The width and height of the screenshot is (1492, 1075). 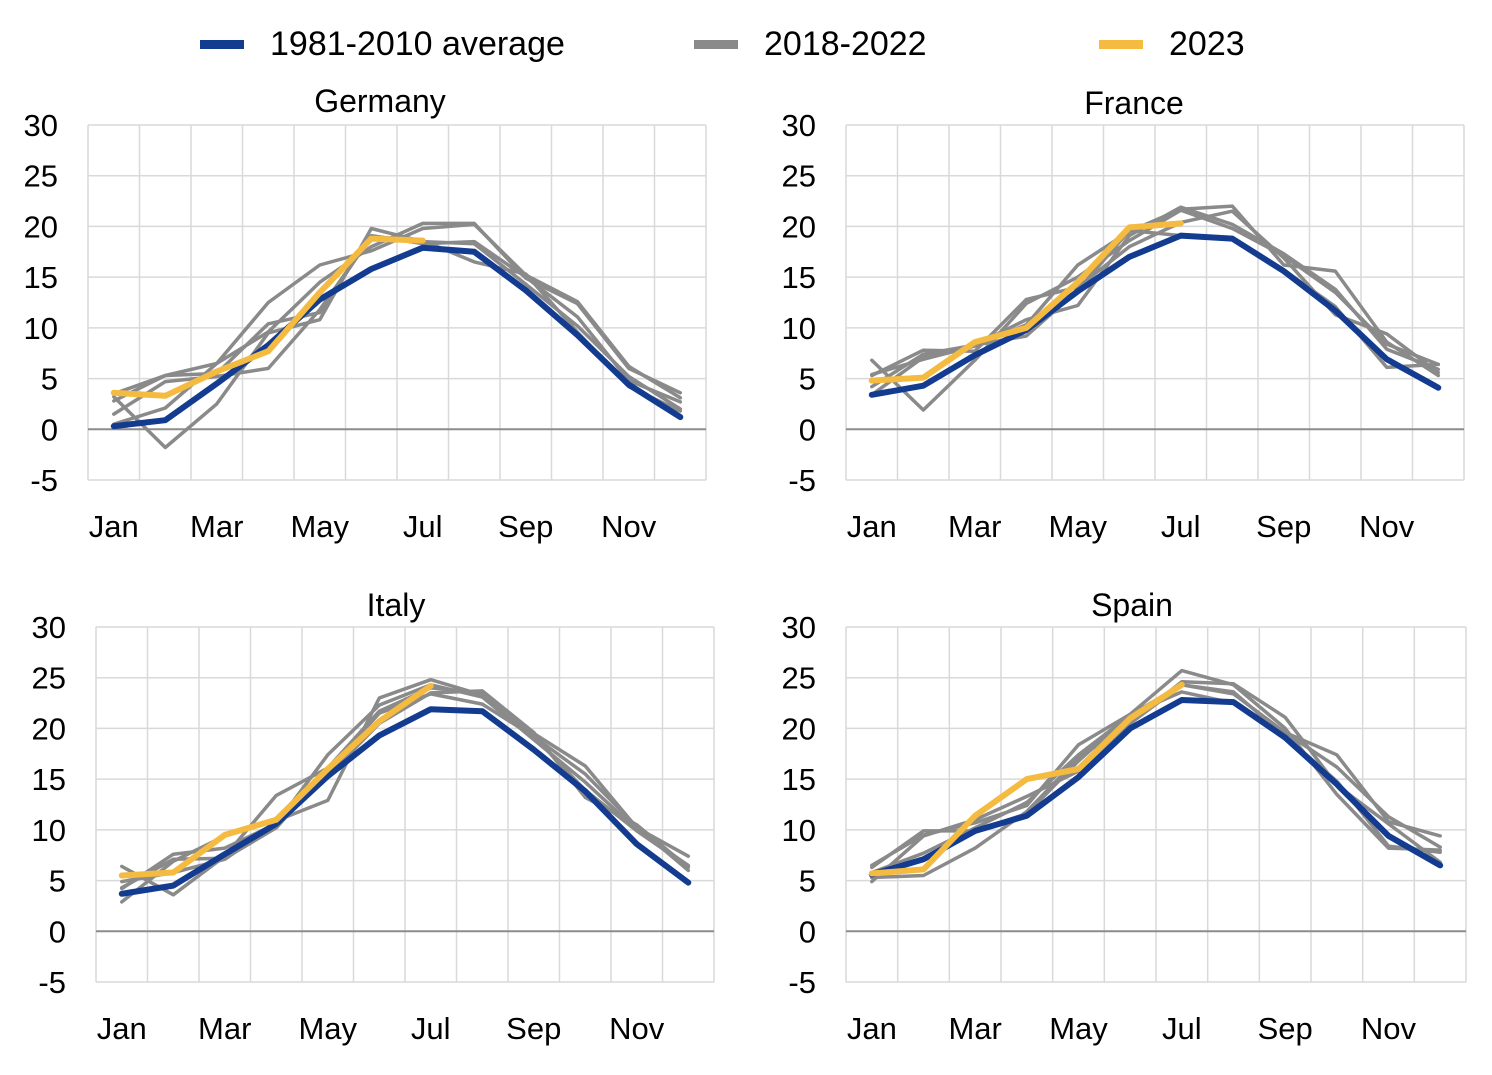 What do you see at coordinates (222, 44) in the screenshot?
I see `legend-swatch-average` at bounding box center [222, 44].